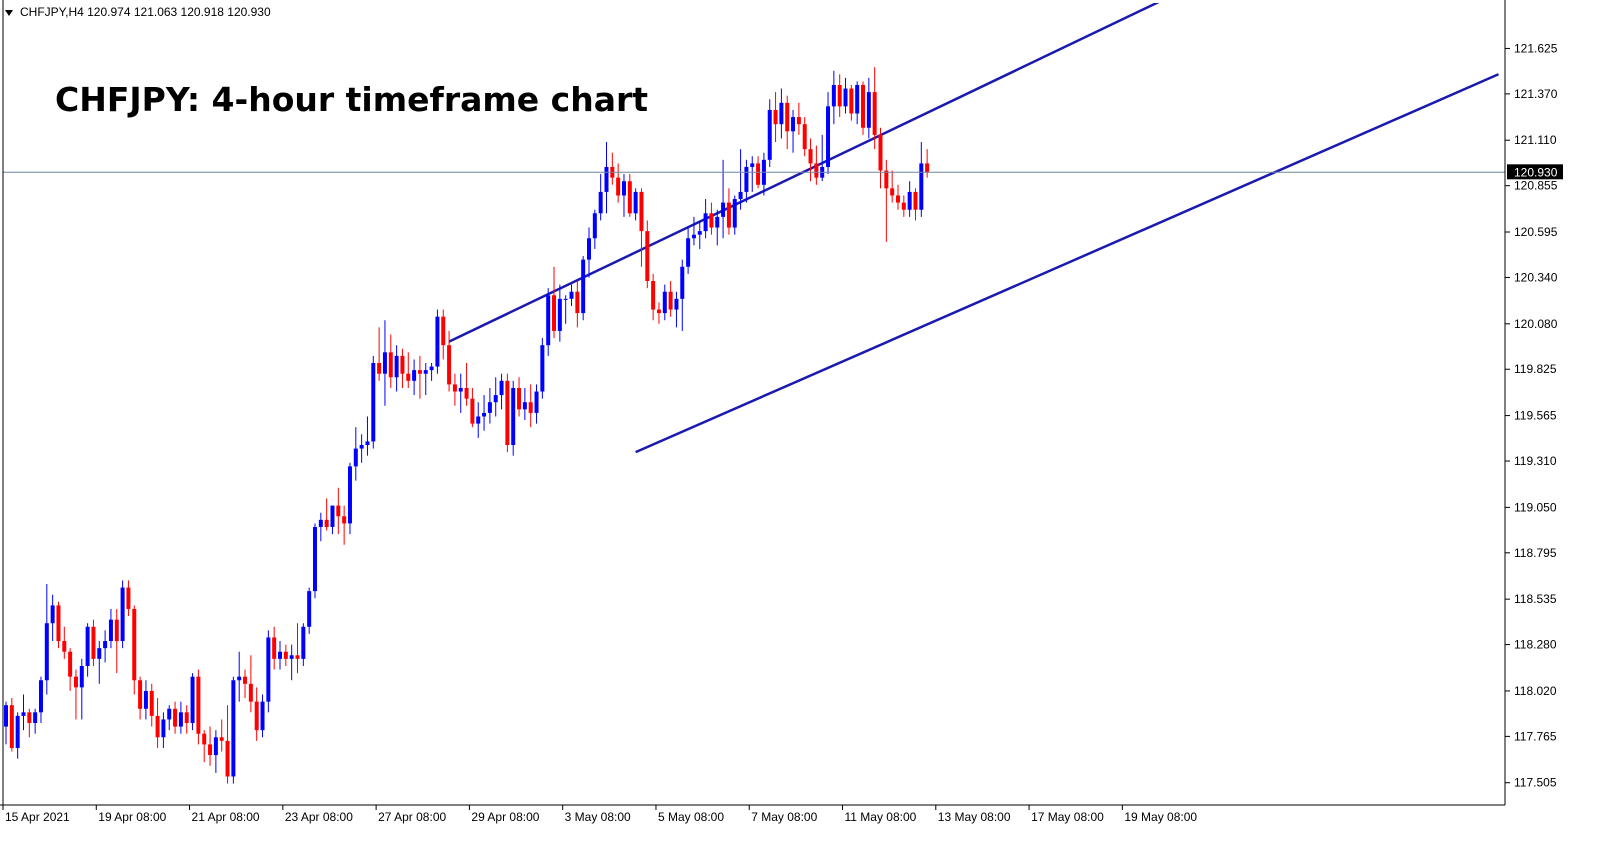 This screenshot has height=850, width=1607. What do you see at coordinates (1535, 736) in the screenshot?
I see `y-tick-label: 117.765` at bounding box center [1535, 736].